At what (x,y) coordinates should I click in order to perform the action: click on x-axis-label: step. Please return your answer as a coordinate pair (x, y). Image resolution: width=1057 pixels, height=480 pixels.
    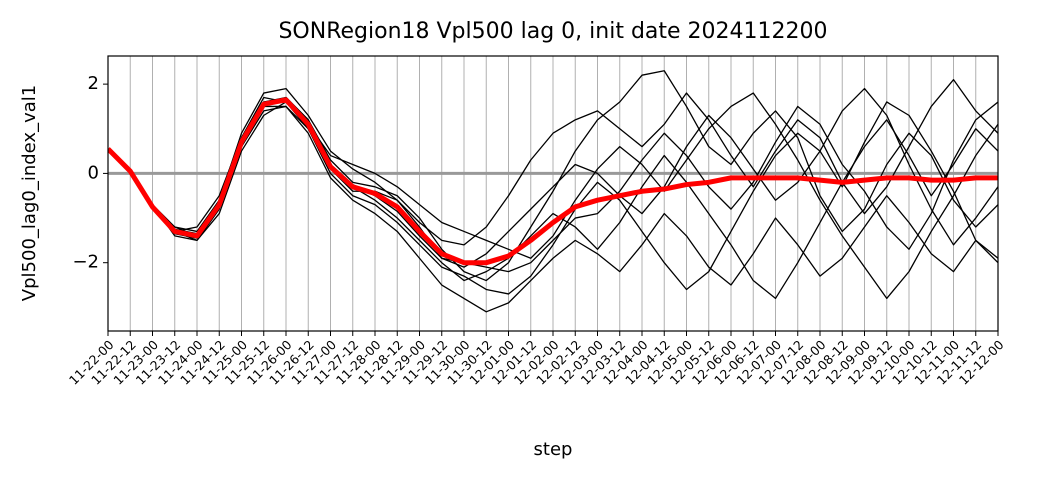
    Looking at the image, I should click on (553, 449).